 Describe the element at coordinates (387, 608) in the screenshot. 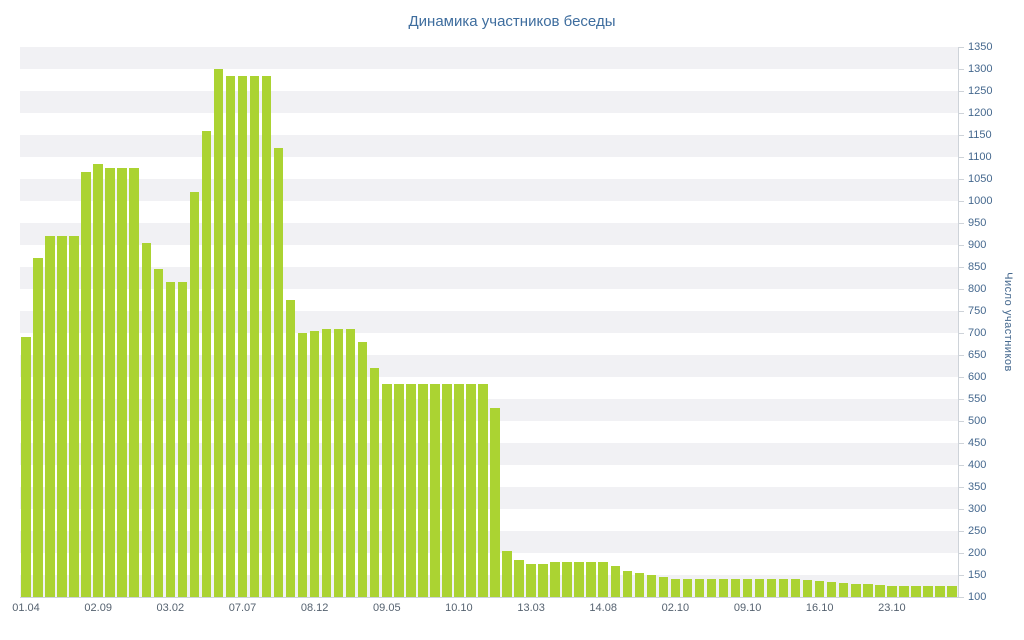

I see `x-tick-label: 09.05` at that location.